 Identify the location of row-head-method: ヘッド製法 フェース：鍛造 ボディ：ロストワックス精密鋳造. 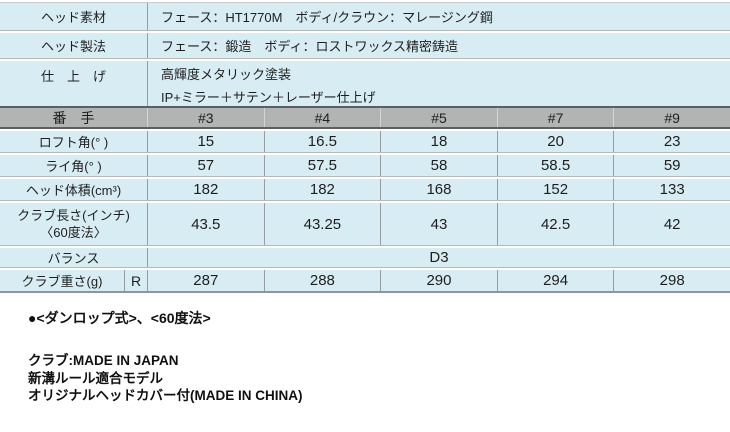
(365, 46).